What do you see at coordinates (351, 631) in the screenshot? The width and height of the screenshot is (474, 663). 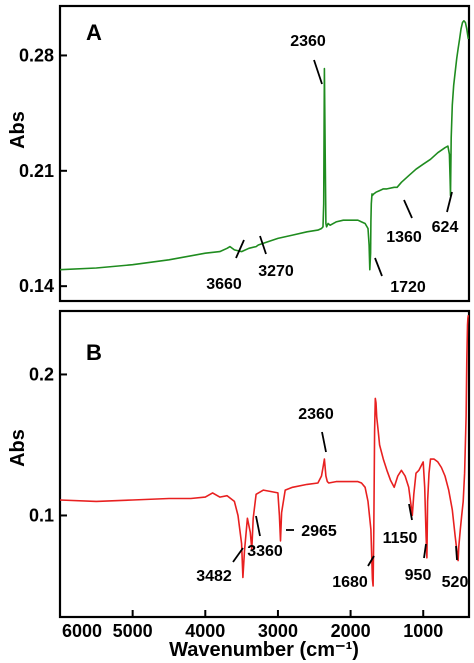 I see `x-tick-label: 2000` at bounding box center [351, 631].